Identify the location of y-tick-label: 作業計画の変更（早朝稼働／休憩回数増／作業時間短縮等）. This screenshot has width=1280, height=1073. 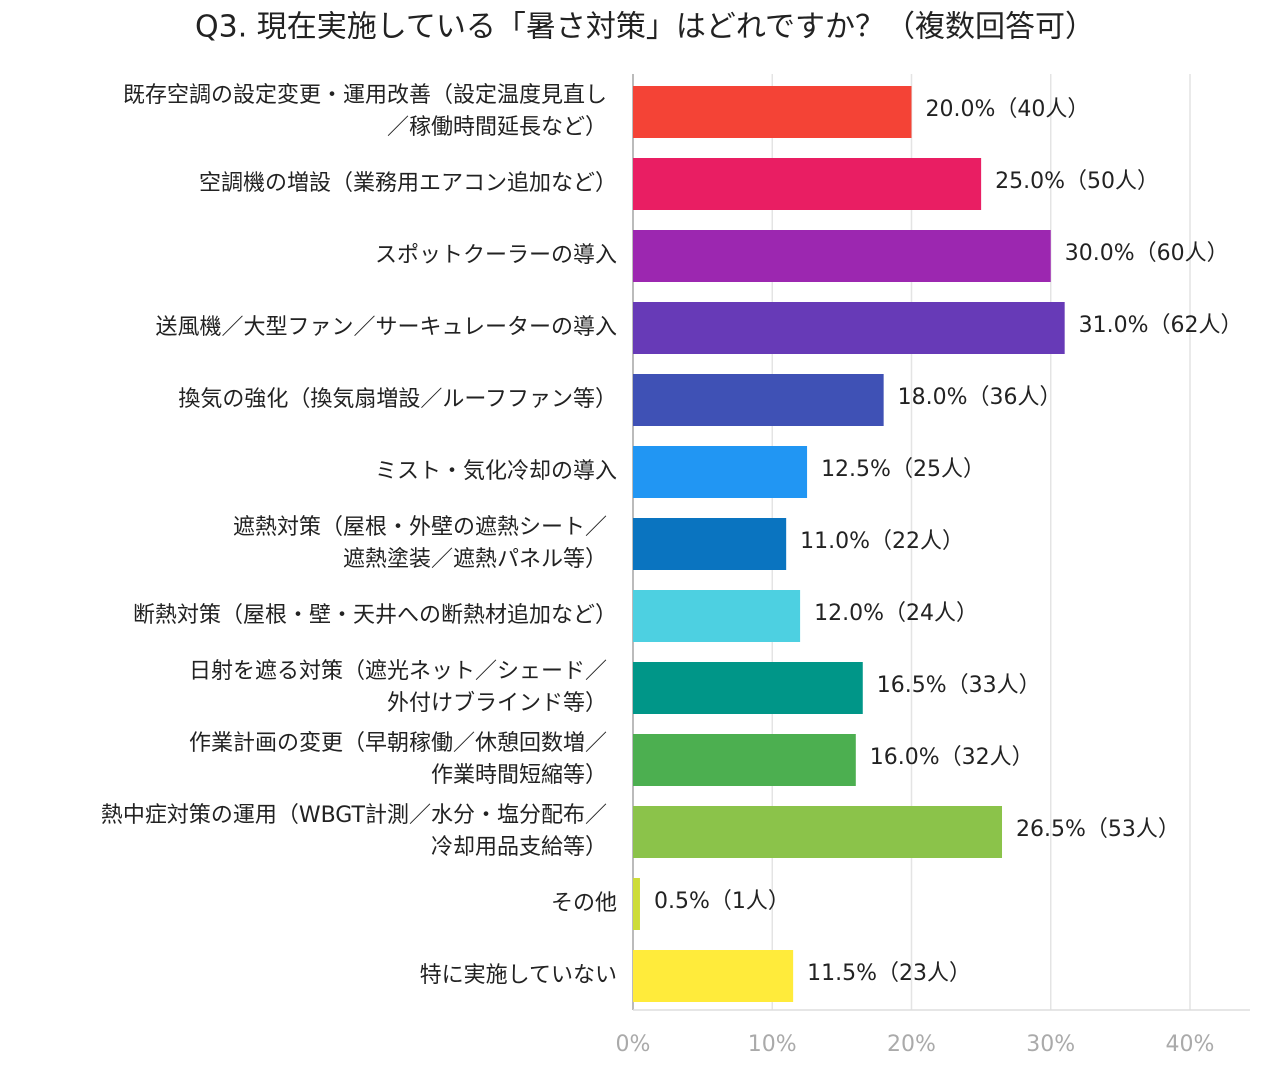
(398, 759).